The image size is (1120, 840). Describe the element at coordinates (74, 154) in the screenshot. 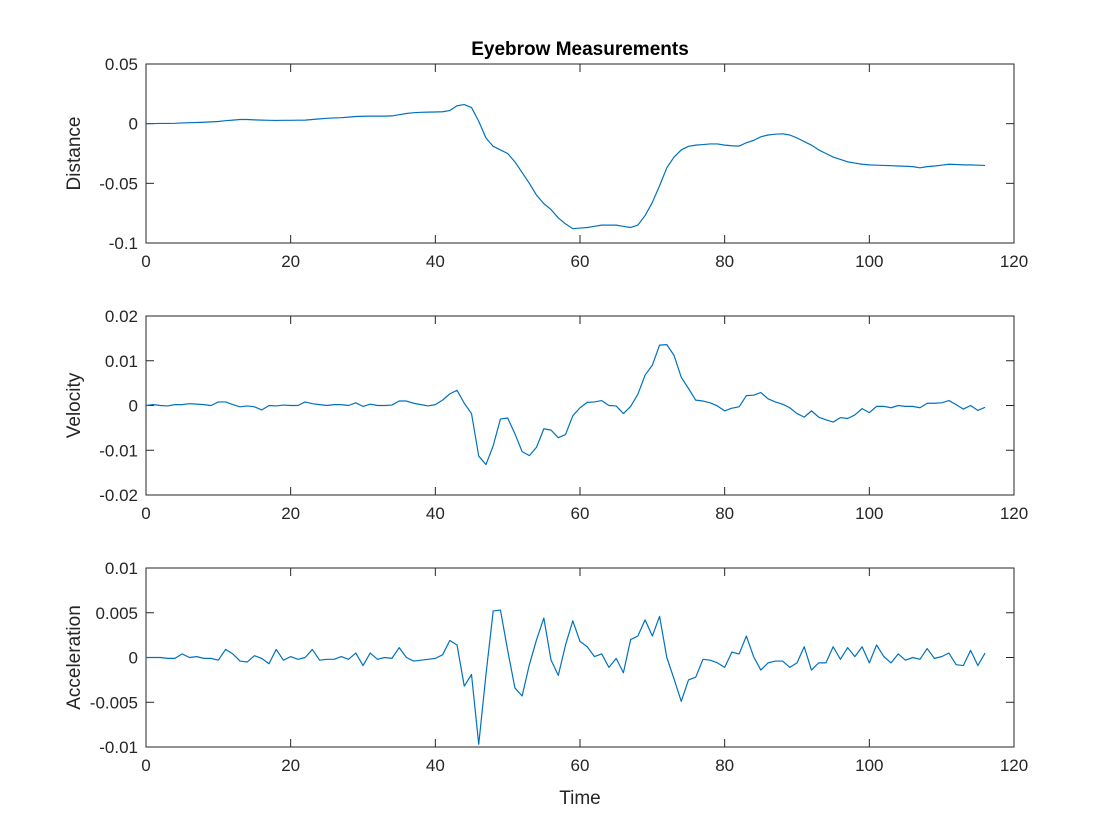

I see `y-axis-label: Distance` at that location.